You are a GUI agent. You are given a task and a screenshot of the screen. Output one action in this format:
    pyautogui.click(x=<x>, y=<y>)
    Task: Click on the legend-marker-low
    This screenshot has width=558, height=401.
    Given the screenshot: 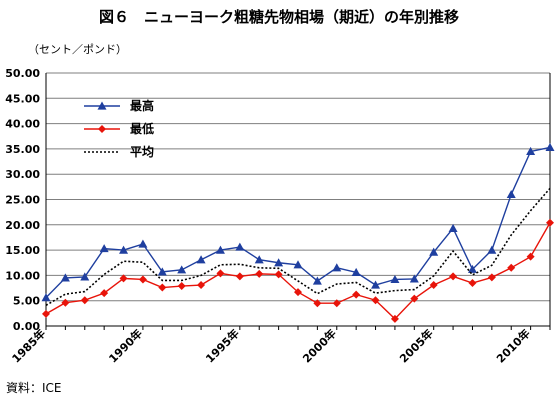 What is the action you would take?
    pyautogui.click(x=102, y=129)
    